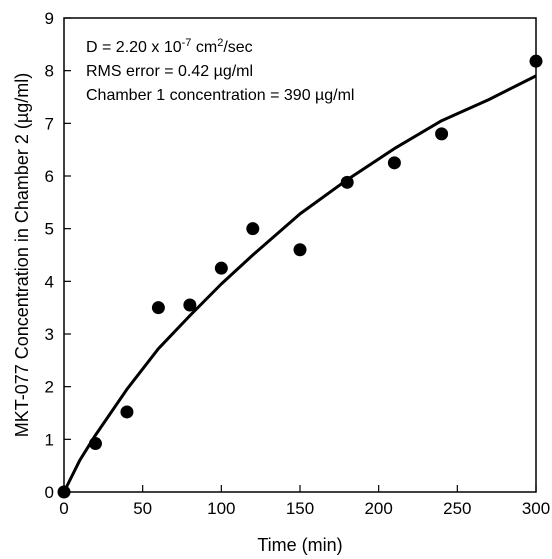 This screenshot has width=552, height=559. I want to click on x-tick-label: 0, so click(63, 508).